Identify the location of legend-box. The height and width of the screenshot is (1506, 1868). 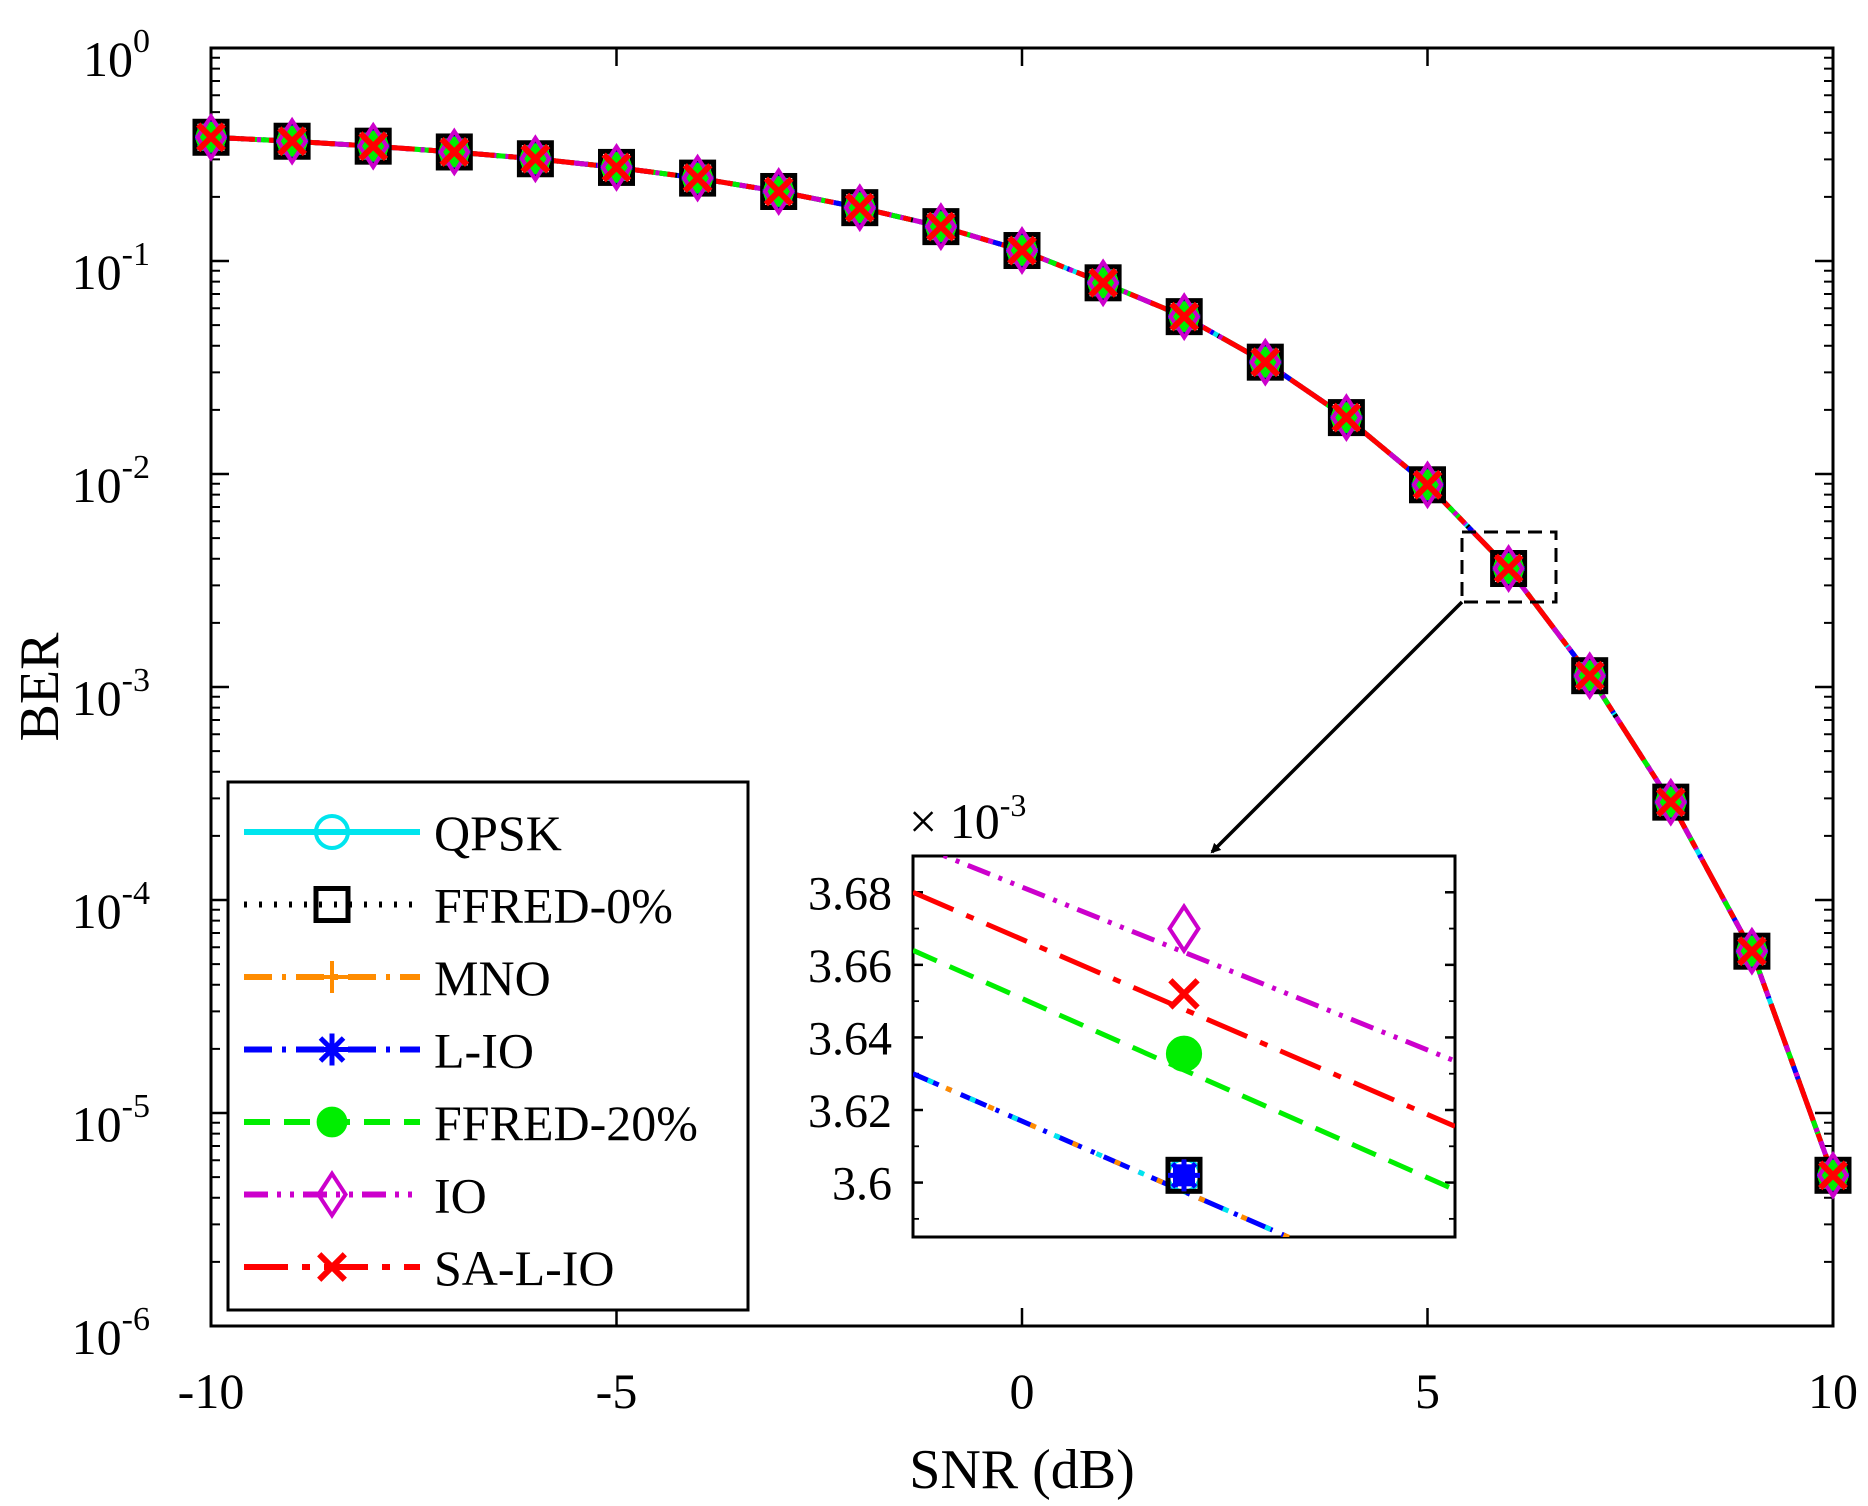
(488, 1046).